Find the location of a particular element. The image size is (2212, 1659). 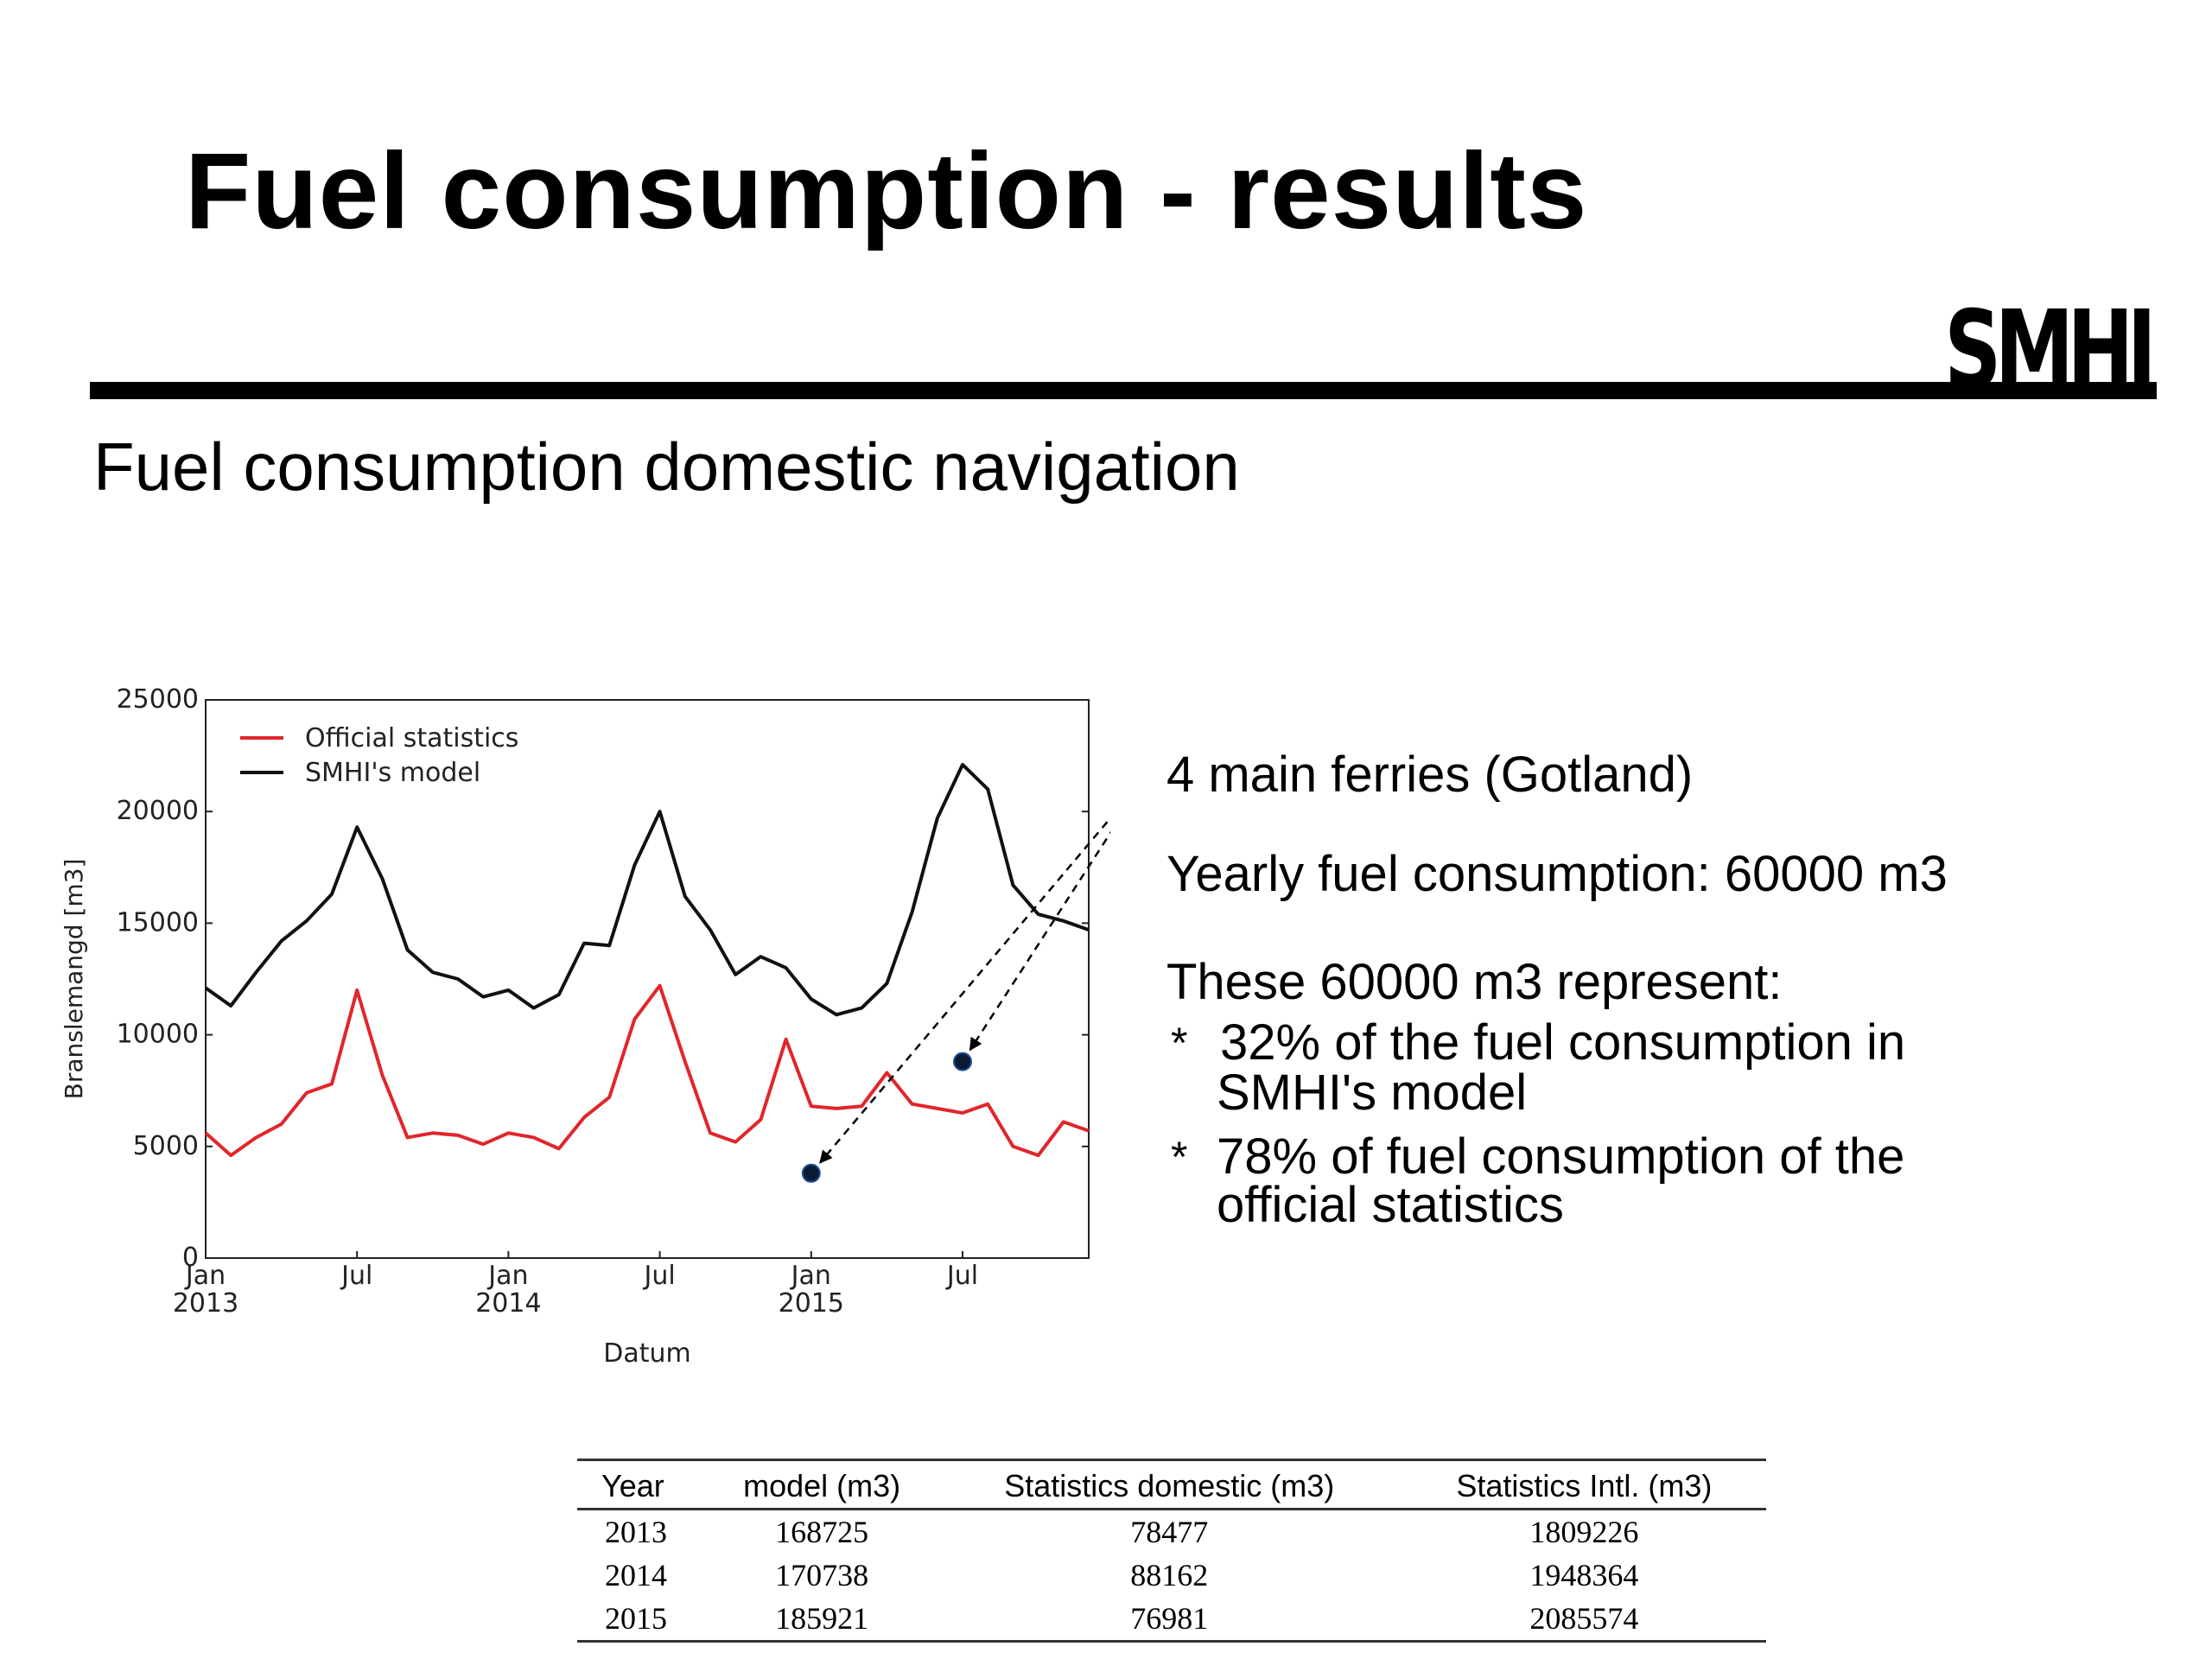

table-cell: 170738 is located at coordinates (822, 1575).